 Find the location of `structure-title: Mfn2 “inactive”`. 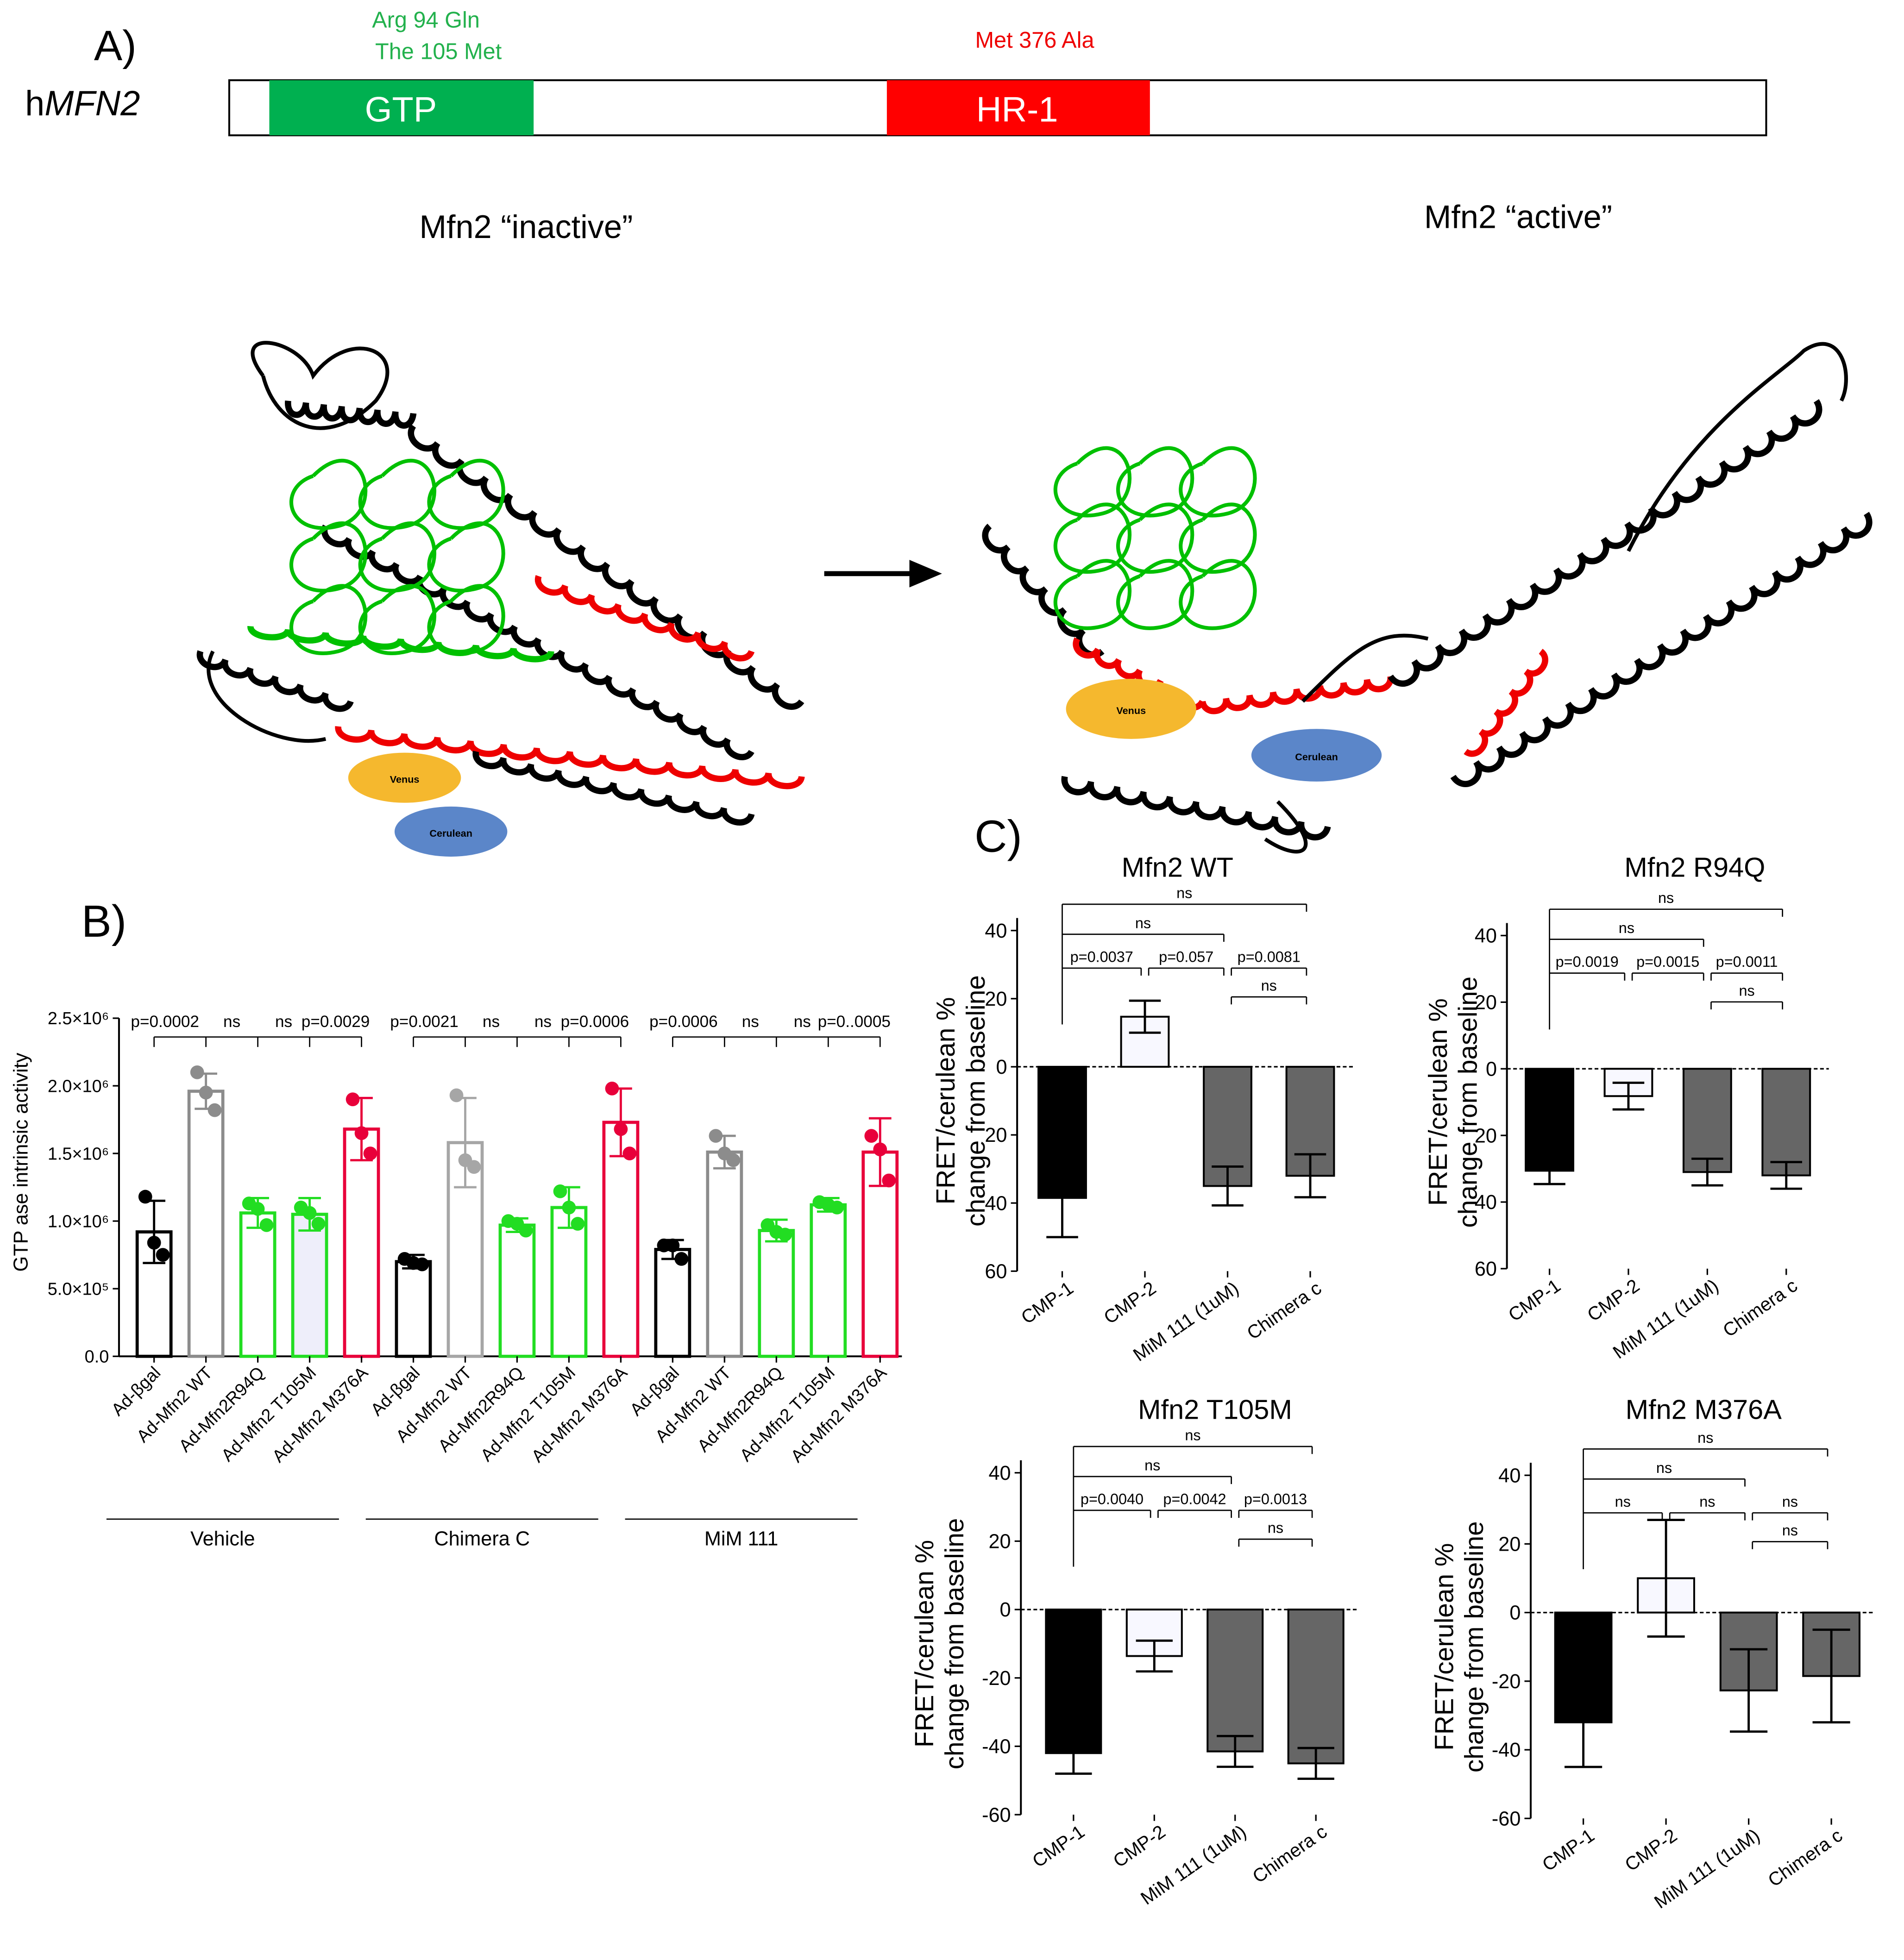

structure-title: Mfn2 “inactive” is located at coordinates (526, 227).